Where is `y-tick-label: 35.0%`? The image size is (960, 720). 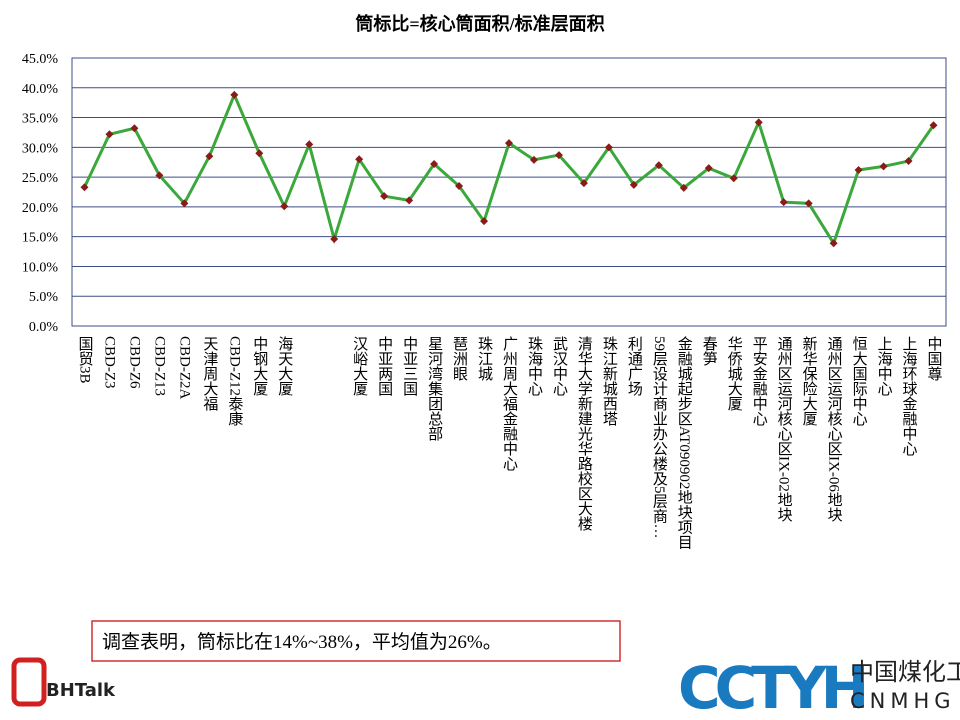 y-tick-label: 35.0% is located at coordinates (40, 119).